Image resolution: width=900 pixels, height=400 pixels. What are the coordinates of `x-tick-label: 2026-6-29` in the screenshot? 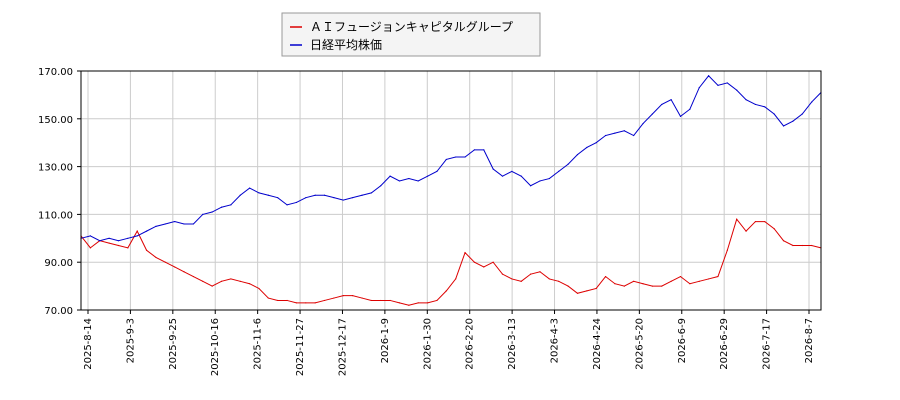 It's located at (724, 344).